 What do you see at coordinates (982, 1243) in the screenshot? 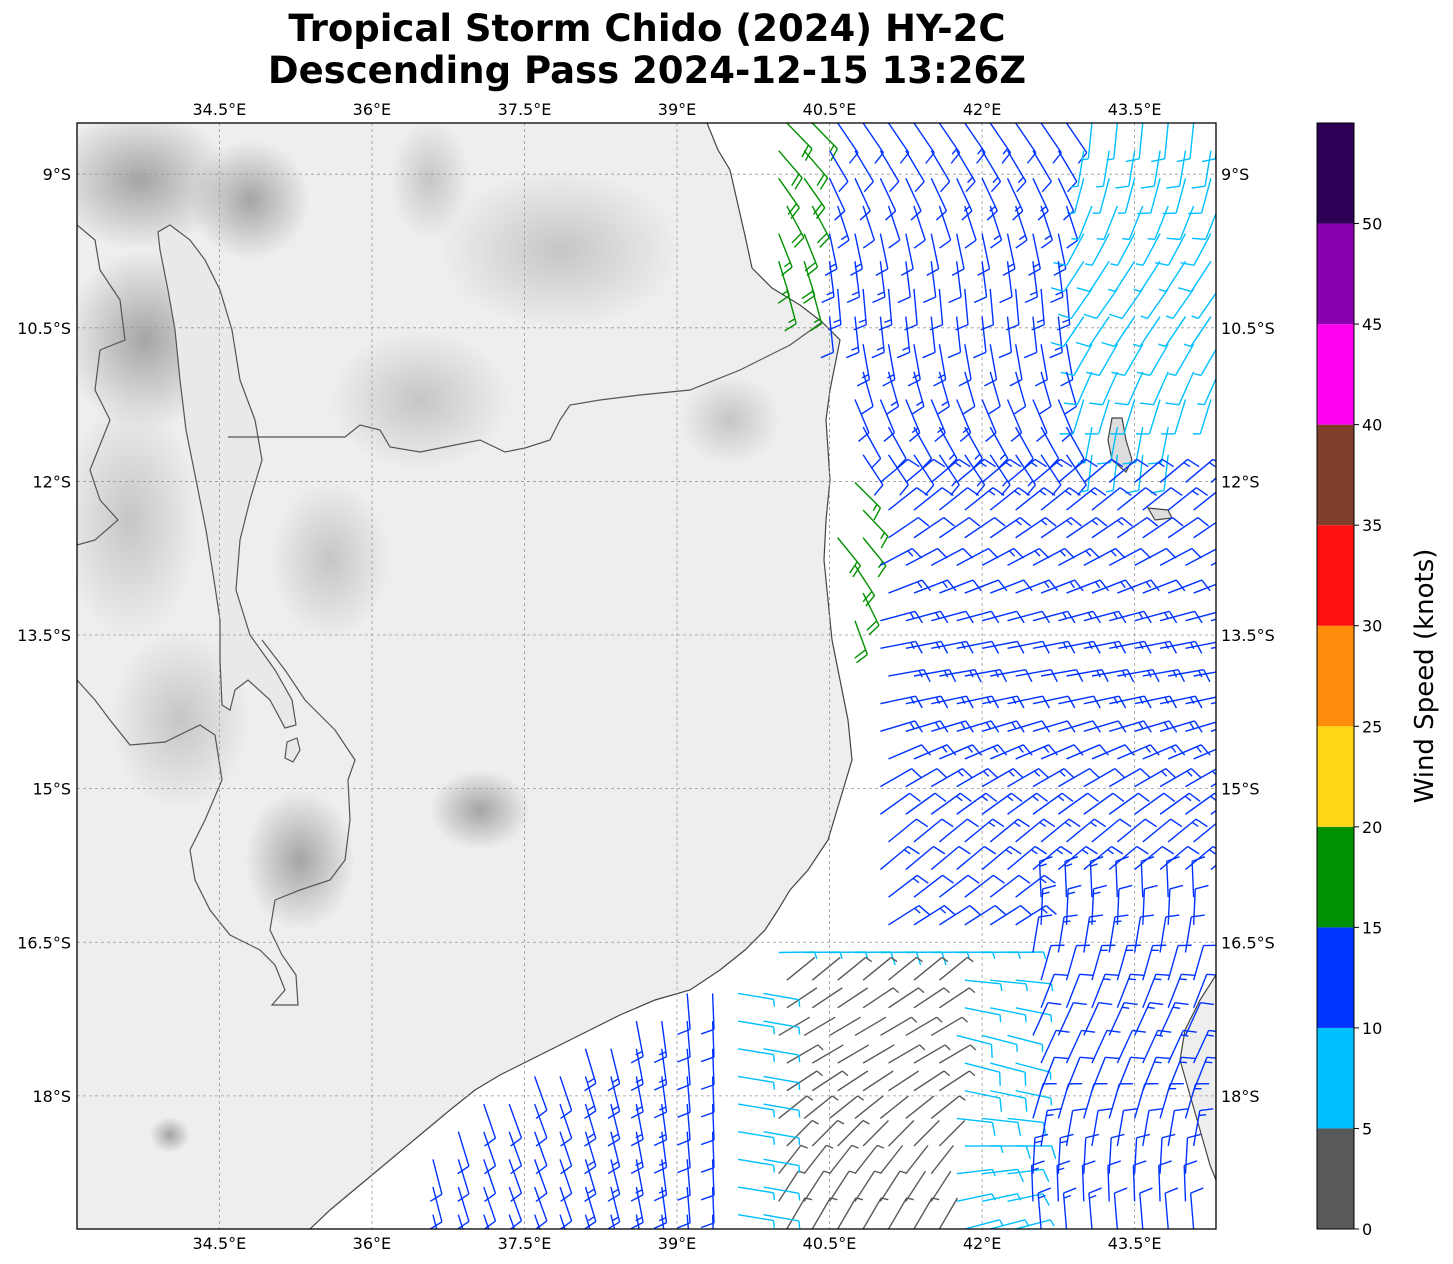
I see `lon-tick-label-bottom: 42°E` at bounding box center [982, 1243].